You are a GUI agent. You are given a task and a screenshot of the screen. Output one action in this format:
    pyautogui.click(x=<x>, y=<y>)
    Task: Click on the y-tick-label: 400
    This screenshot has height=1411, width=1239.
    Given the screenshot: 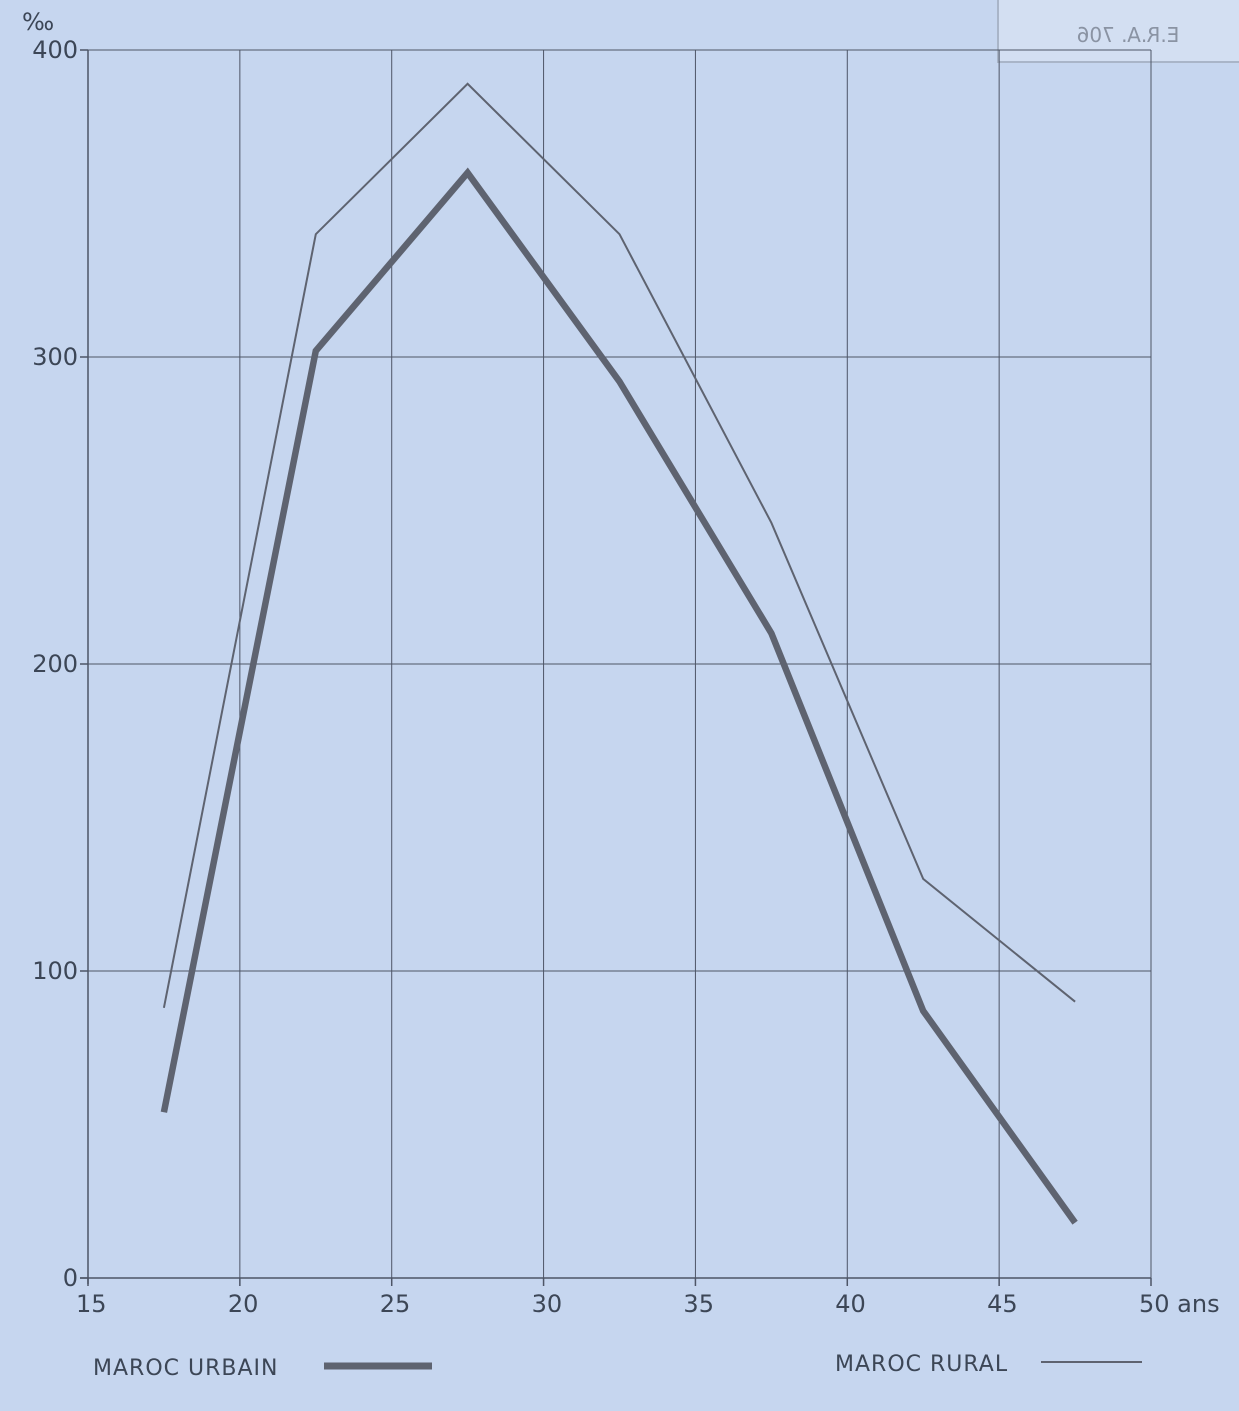 What is the action you would take?
    pyautogui.click(x=55, y=50)
    